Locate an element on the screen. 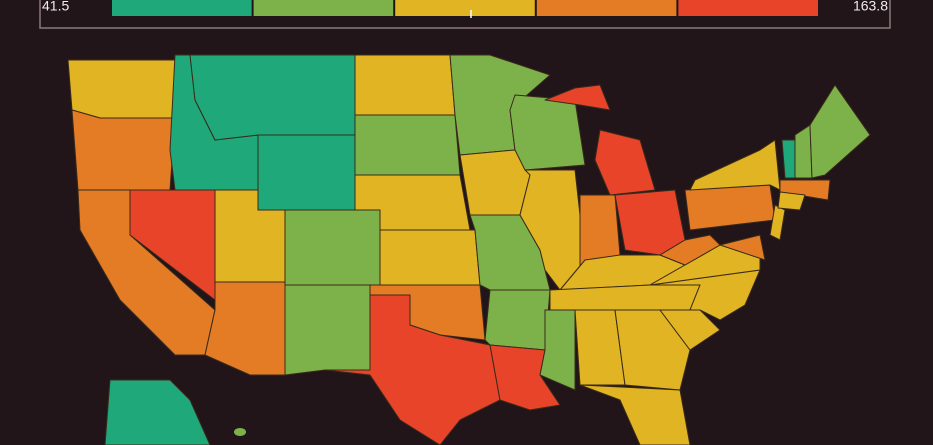  legend-bar is located at coordinates (465, 8).